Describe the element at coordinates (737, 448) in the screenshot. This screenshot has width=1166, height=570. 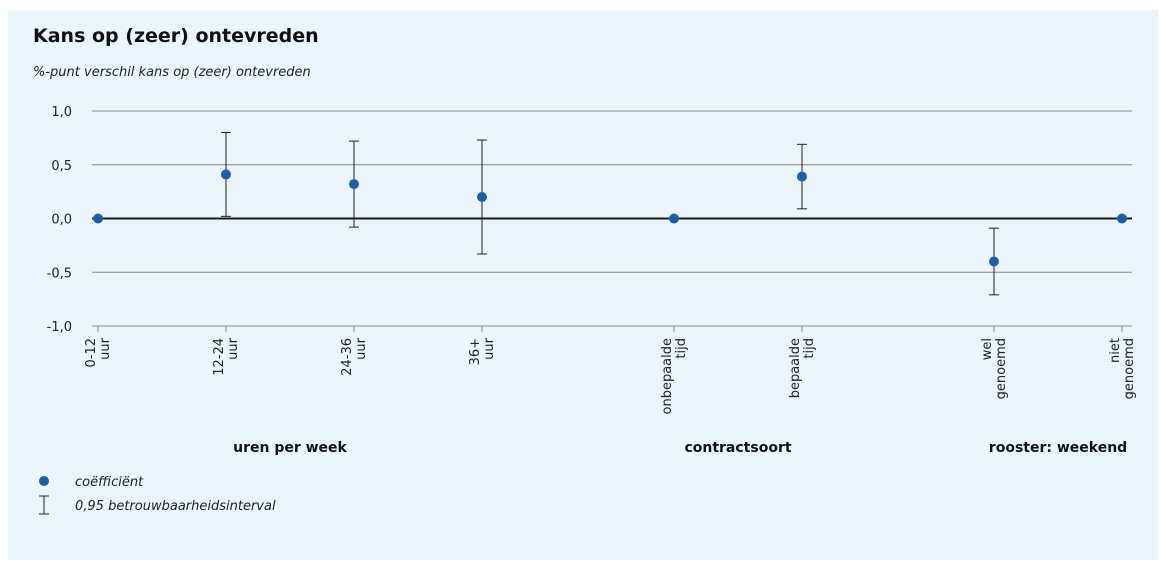
I see `group-label: contractsoort` at that location.